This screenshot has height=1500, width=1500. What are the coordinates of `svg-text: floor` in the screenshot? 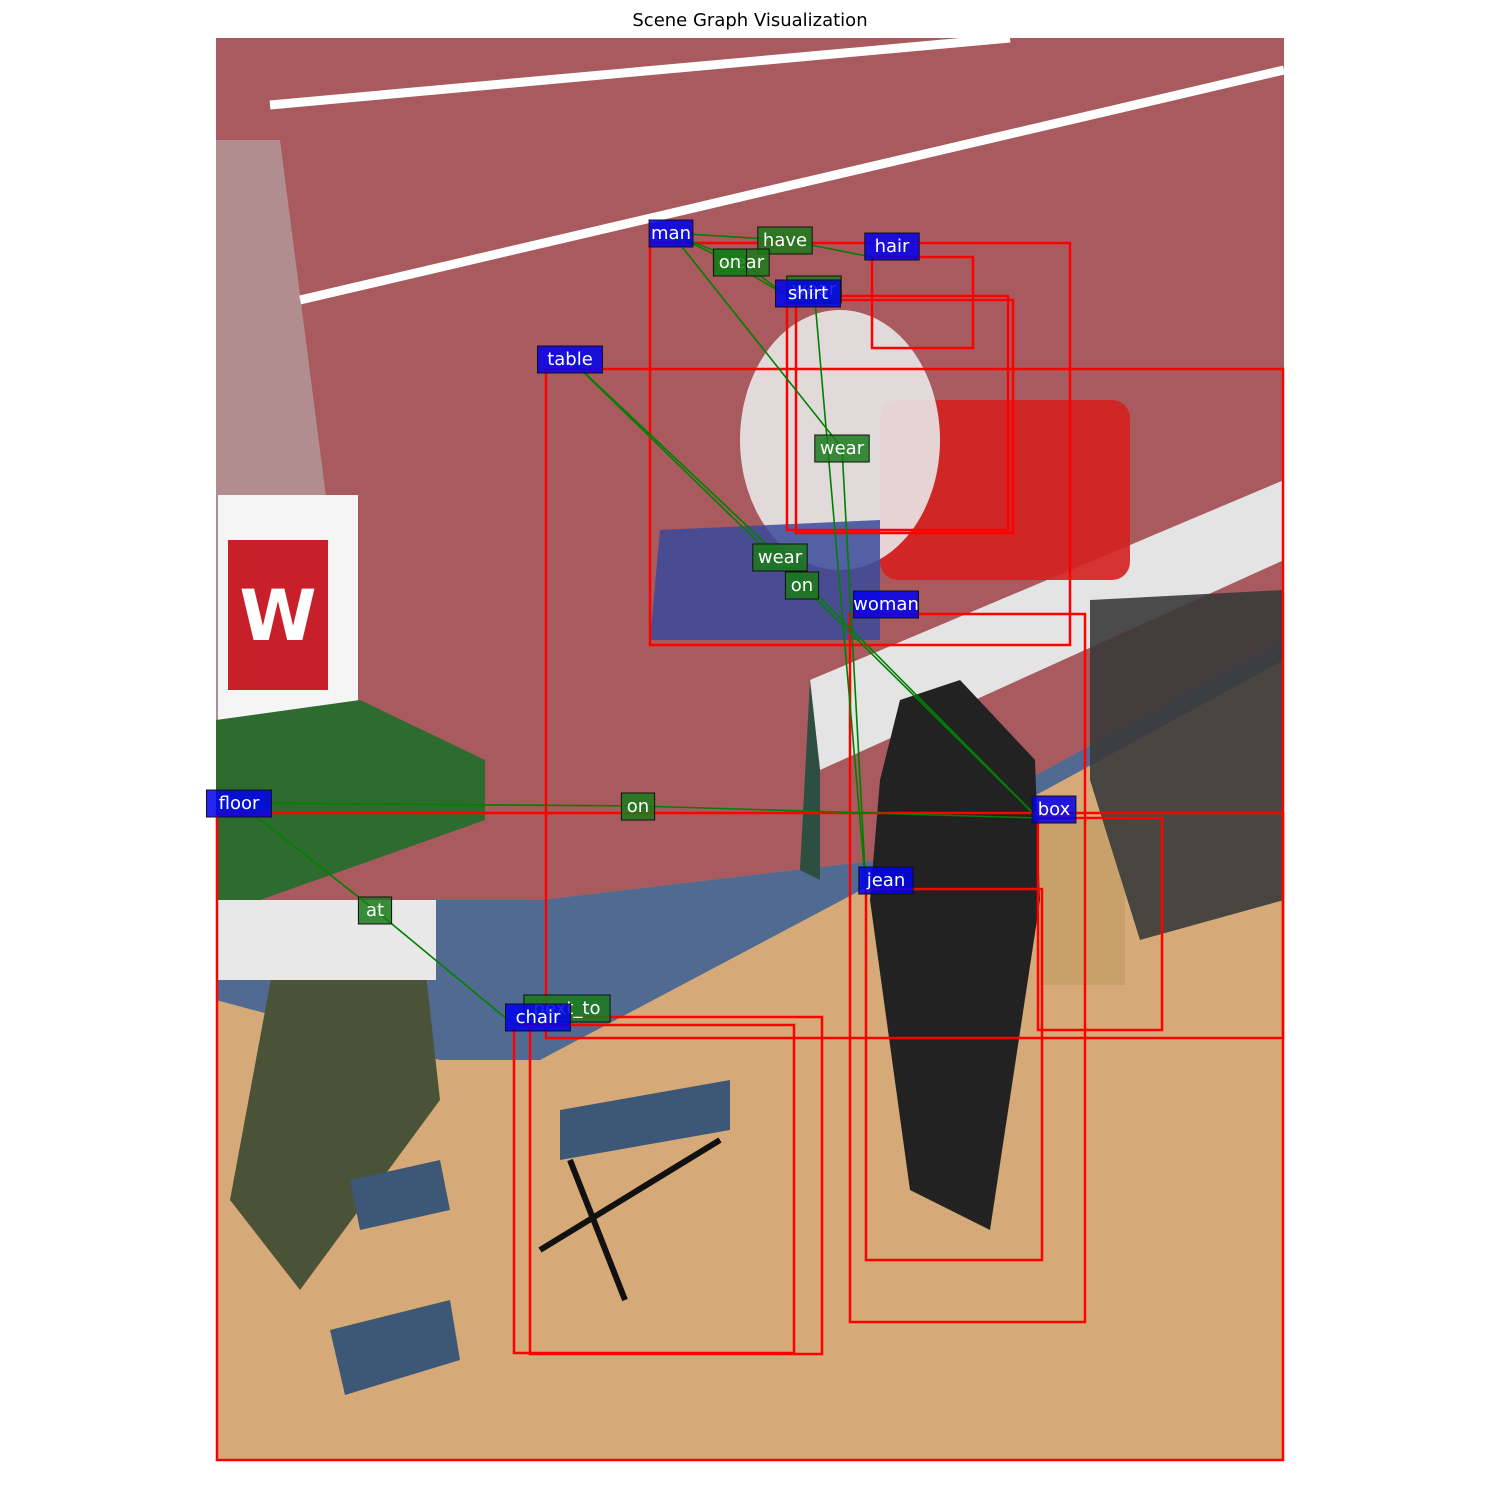 It's located at (239, 803).